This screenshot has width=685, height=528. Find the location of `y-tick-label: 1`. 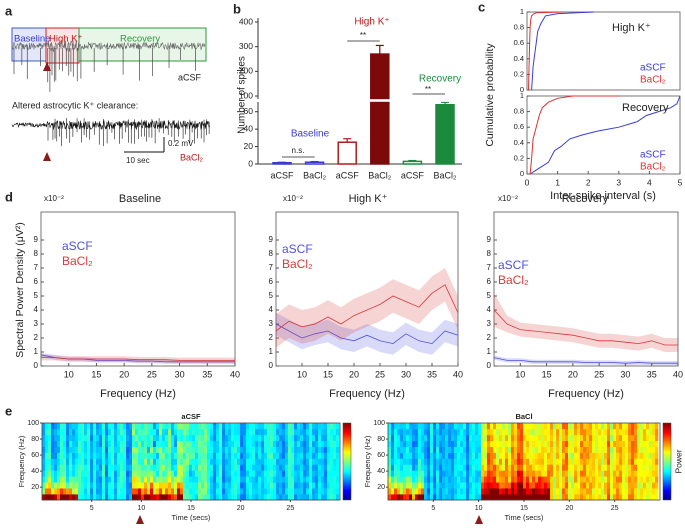

y-tick-label: 1 is located at coordinates (522, 95).